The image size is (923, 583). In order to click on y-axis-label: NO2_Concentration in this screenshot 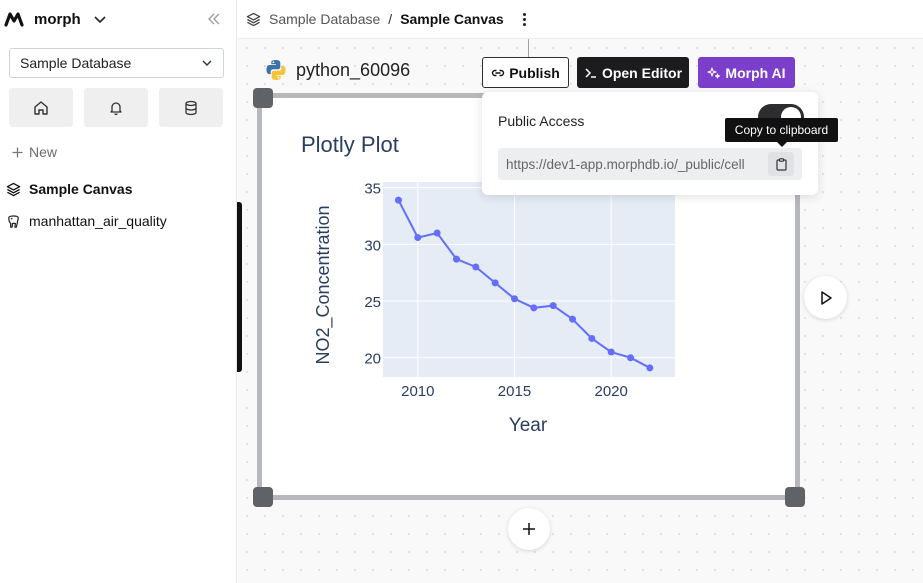, I will do `click(323, 284)`.